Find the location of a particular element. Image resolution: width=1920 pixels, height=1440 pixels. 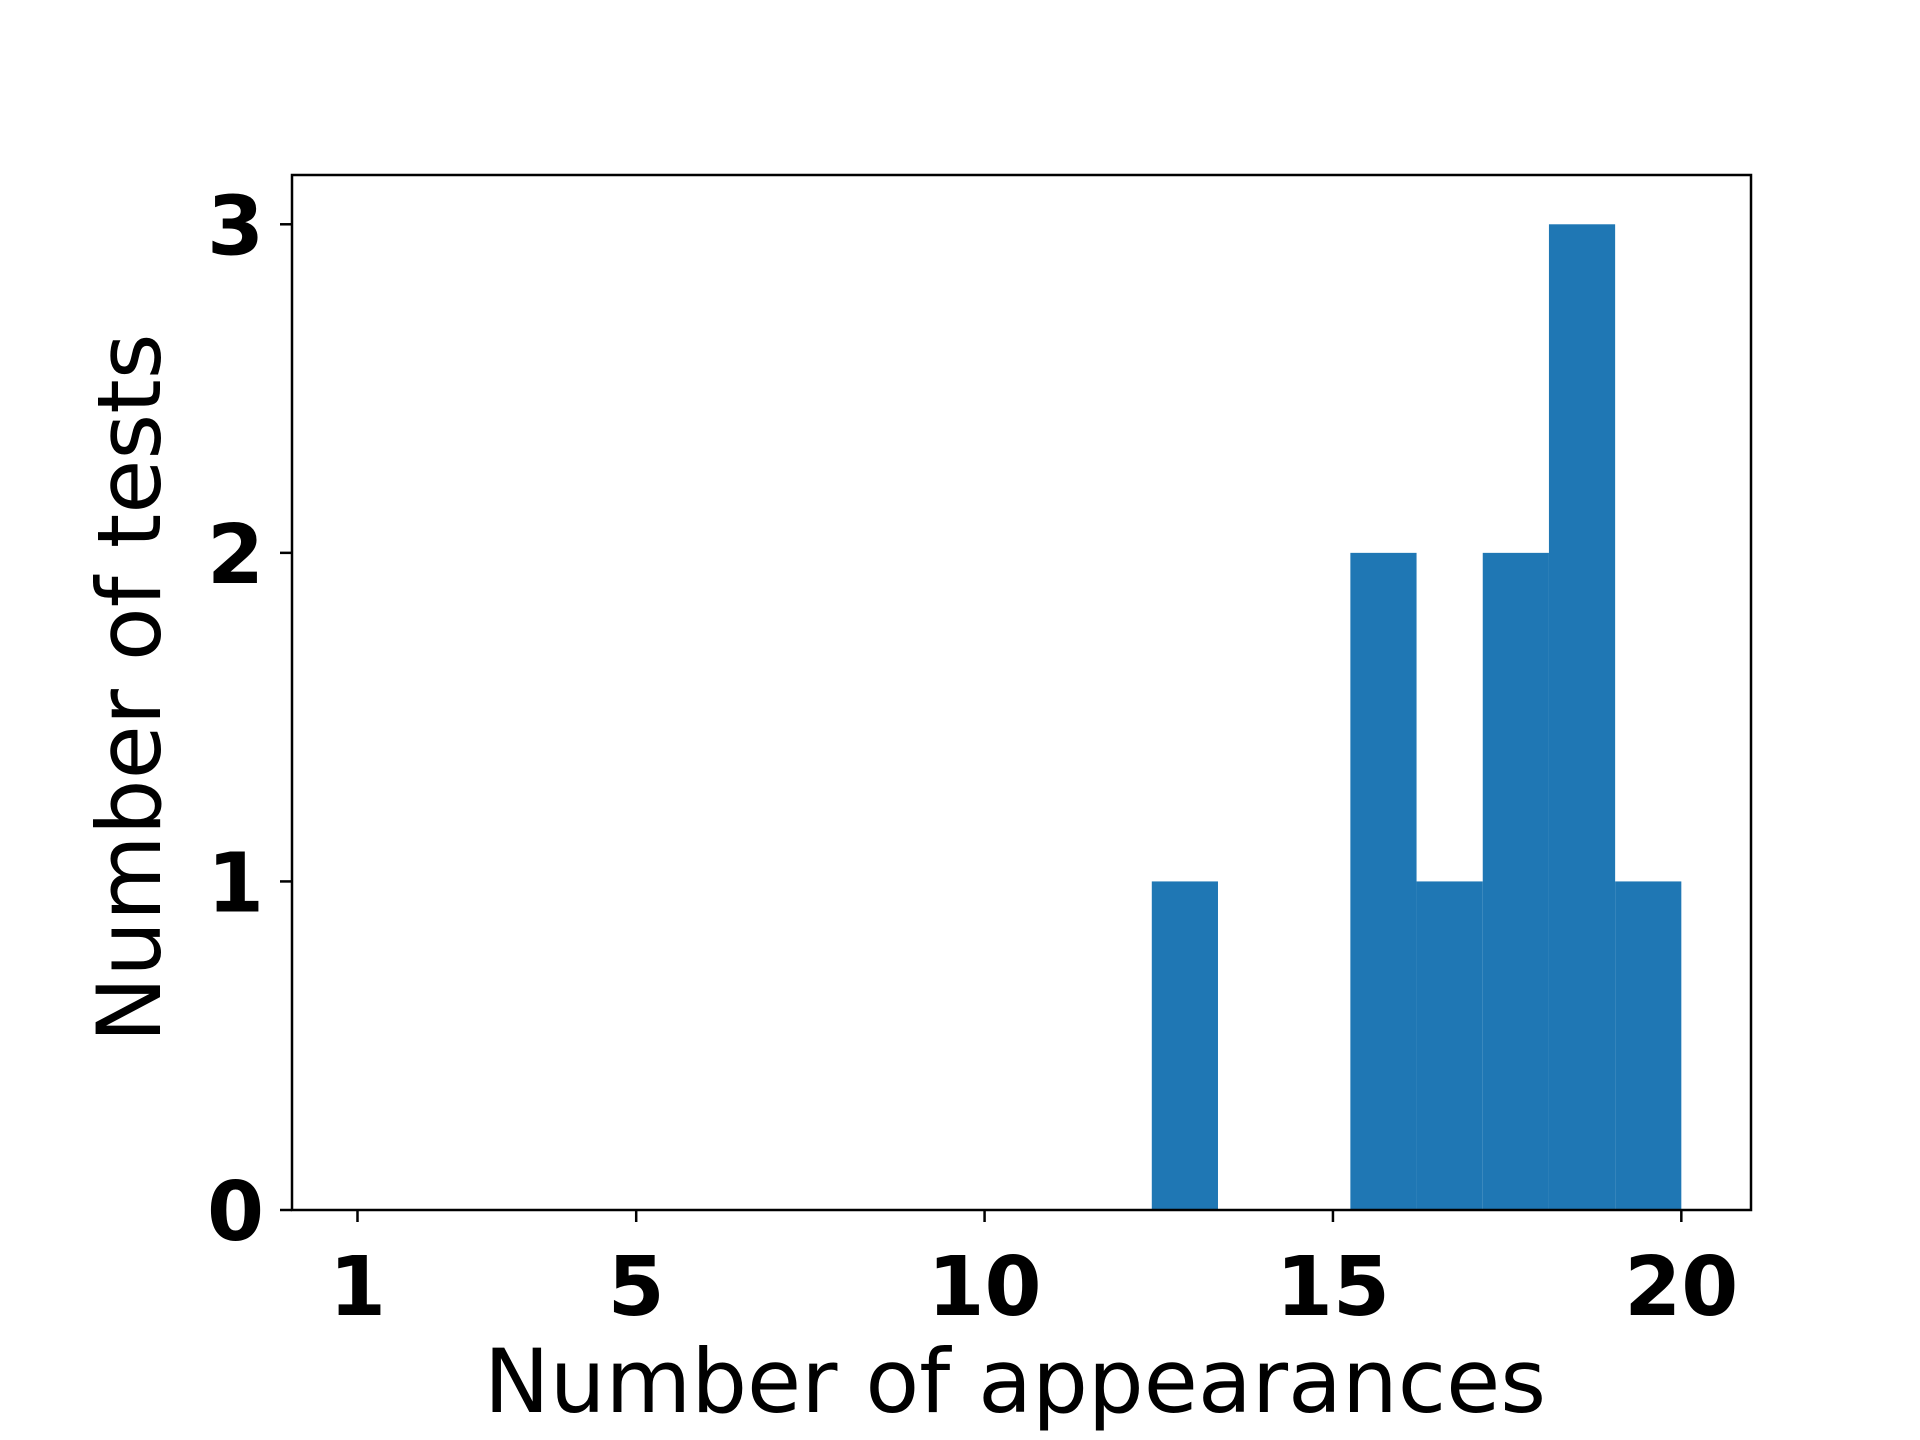

y-tick-label: 2 is located at coordinates (235, 555).